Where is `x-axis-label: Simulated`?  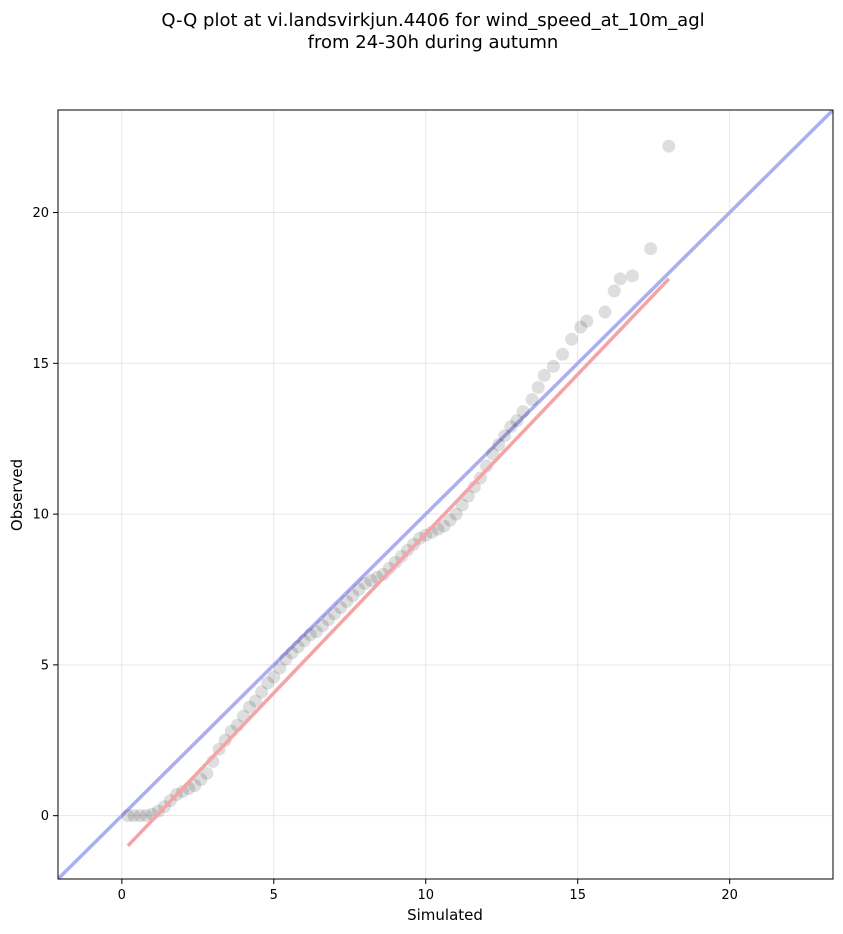
x-axis-label: Simulated is located at coordinates (445, 915).